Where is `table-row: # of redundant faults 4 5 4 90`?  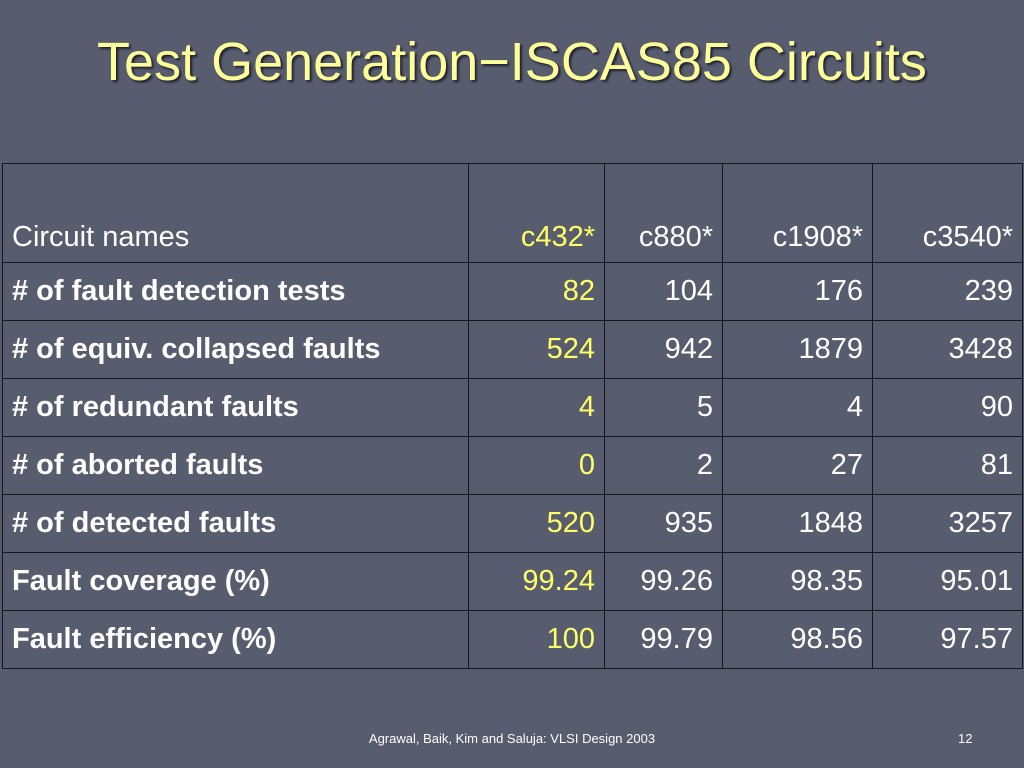
table-row: # of redundant faults 4 5 4 90 is located at coordinates (512, 407).